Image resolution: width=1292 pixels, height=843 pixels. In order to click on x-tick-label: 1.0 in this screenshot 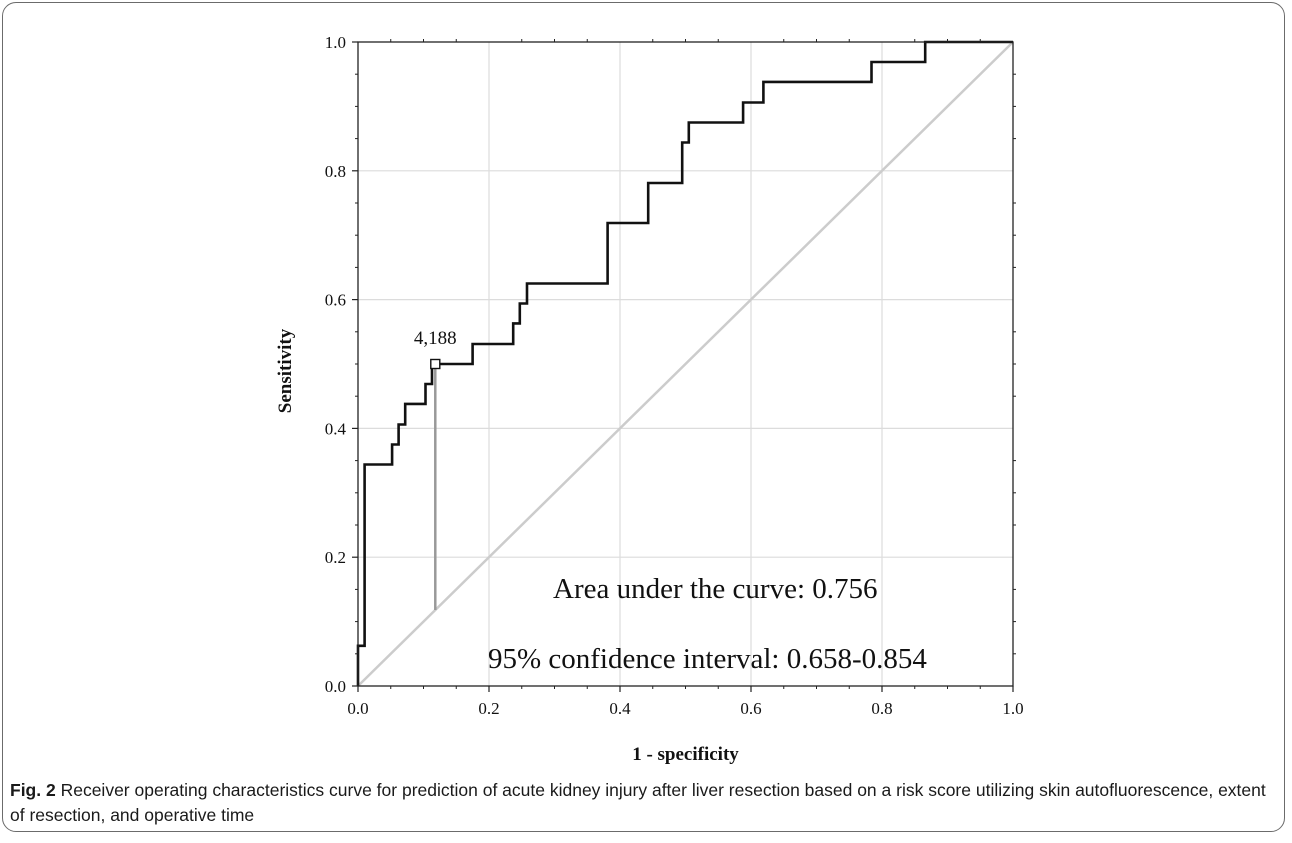, I will do `click(1012, 708)`.